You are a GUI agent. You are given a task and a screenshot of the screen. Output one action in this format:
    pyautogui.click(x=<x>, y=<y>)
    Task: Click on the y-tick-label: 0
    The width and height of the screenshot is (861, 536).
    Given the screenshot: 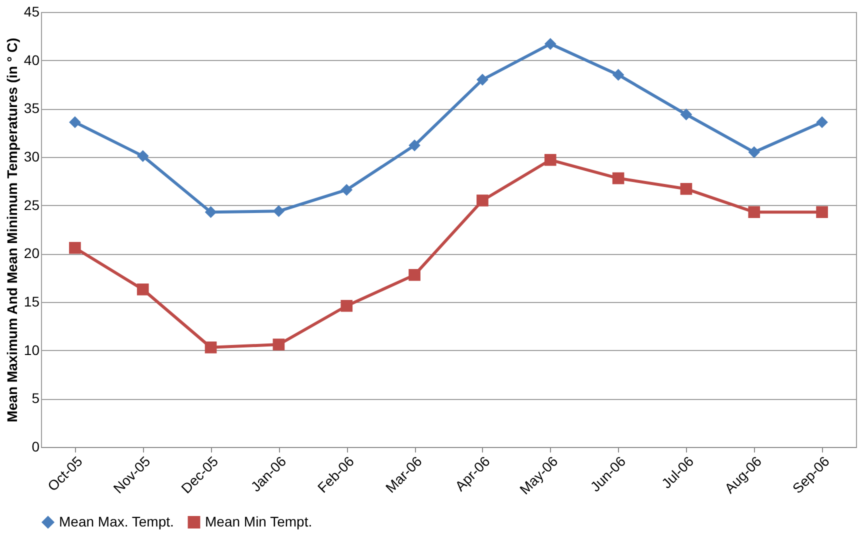 What is the action you would take?
    pyautogui.click(x=36, y=446)
    